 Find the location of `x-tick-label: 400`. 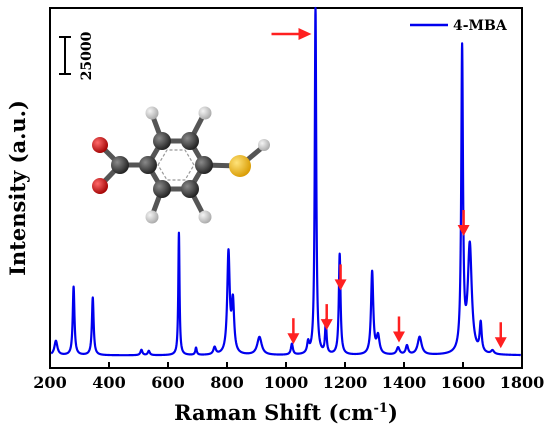

x-tick-label: 400 is located at coordinates (108, 382).